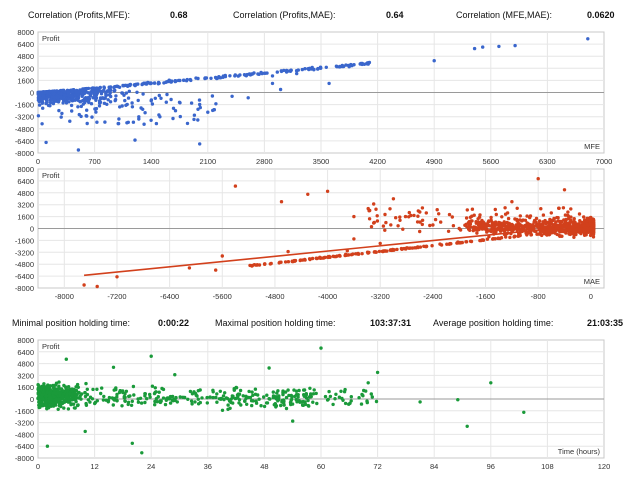  I want to click on x-axis-label: MAE, so click(592, 281).